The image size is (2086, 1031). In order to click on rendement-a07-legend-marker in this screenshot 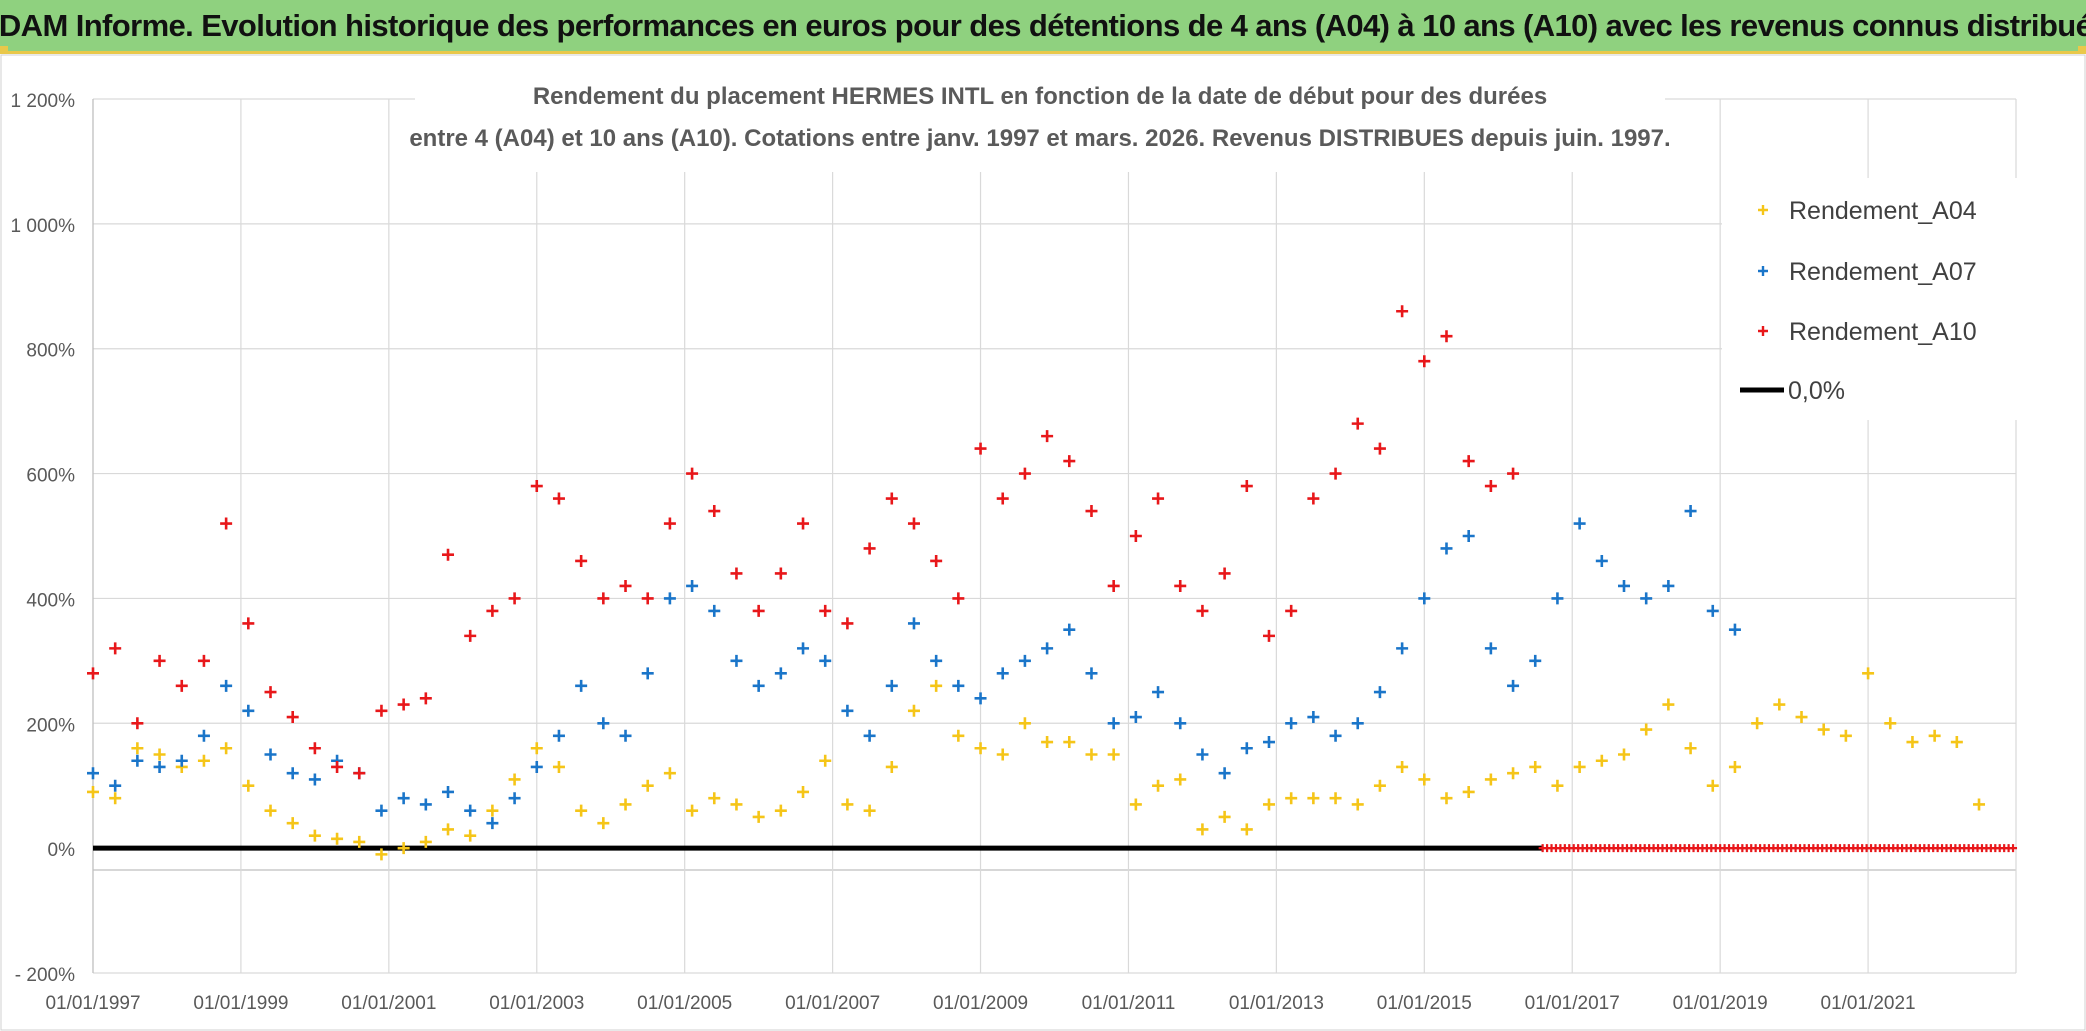, I will do `click(1763, 271)`.